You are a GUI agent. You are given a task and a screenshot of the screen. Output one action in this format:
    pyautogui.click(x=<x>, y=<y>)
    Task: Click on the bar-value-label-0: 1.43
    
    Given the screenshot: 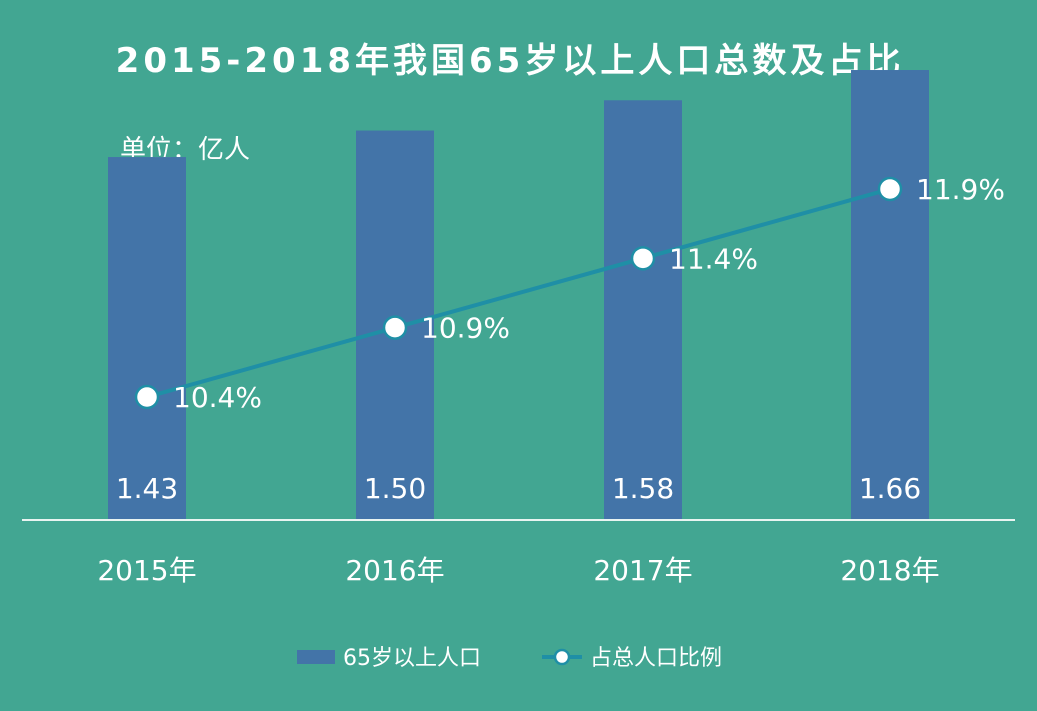 What is the action you would take?
    pyautogui.click(x=147, y=488)
    